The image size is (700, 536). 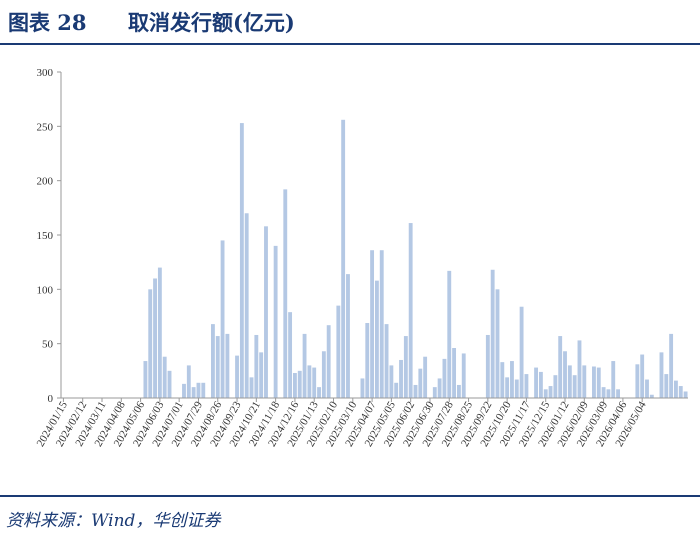 I want to click on figure-title: 取消发行额(亿元), so click(x=211, y=22).